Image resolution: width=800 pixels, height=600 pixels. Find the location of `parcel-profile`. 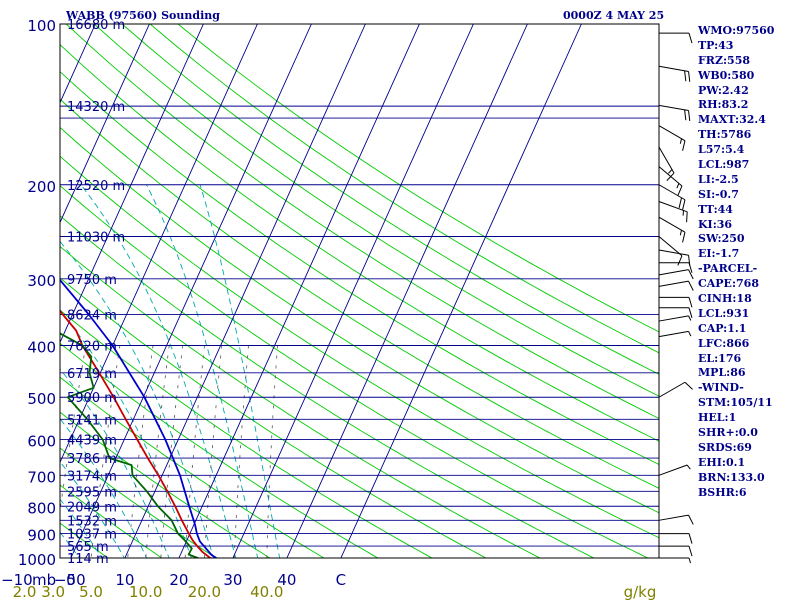

parcel-profile is located at coordinates (139, 418).